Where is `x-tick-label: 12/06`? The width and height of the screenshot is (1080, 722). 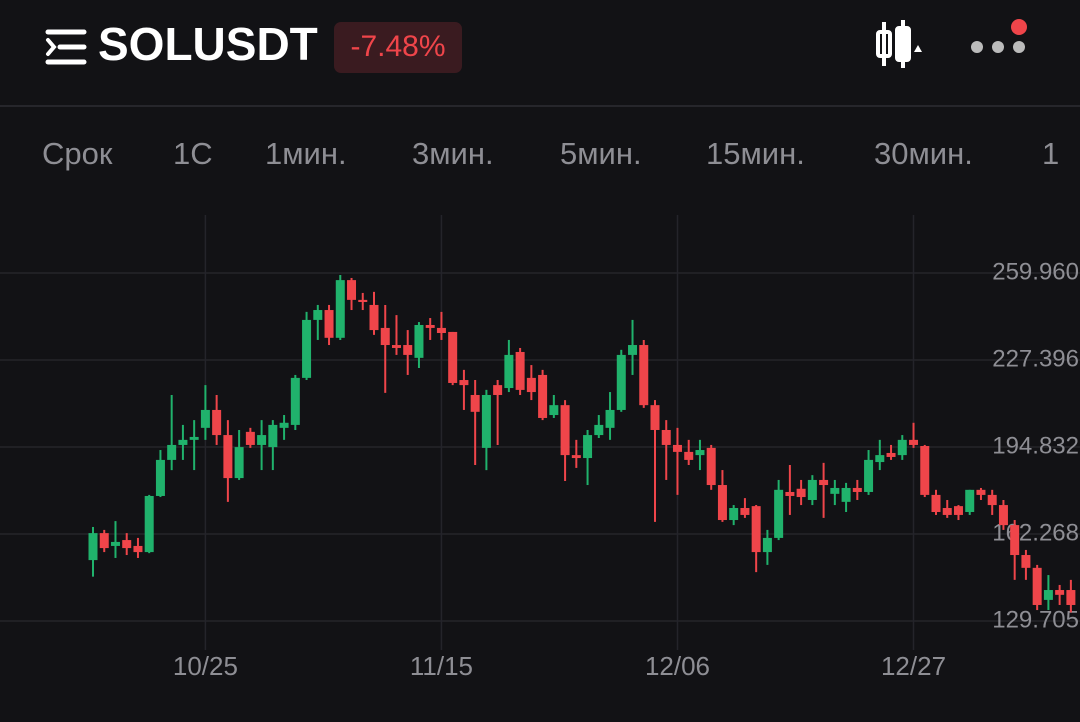 x-tick-label: 12/06 is located at coordinates (677, 666).